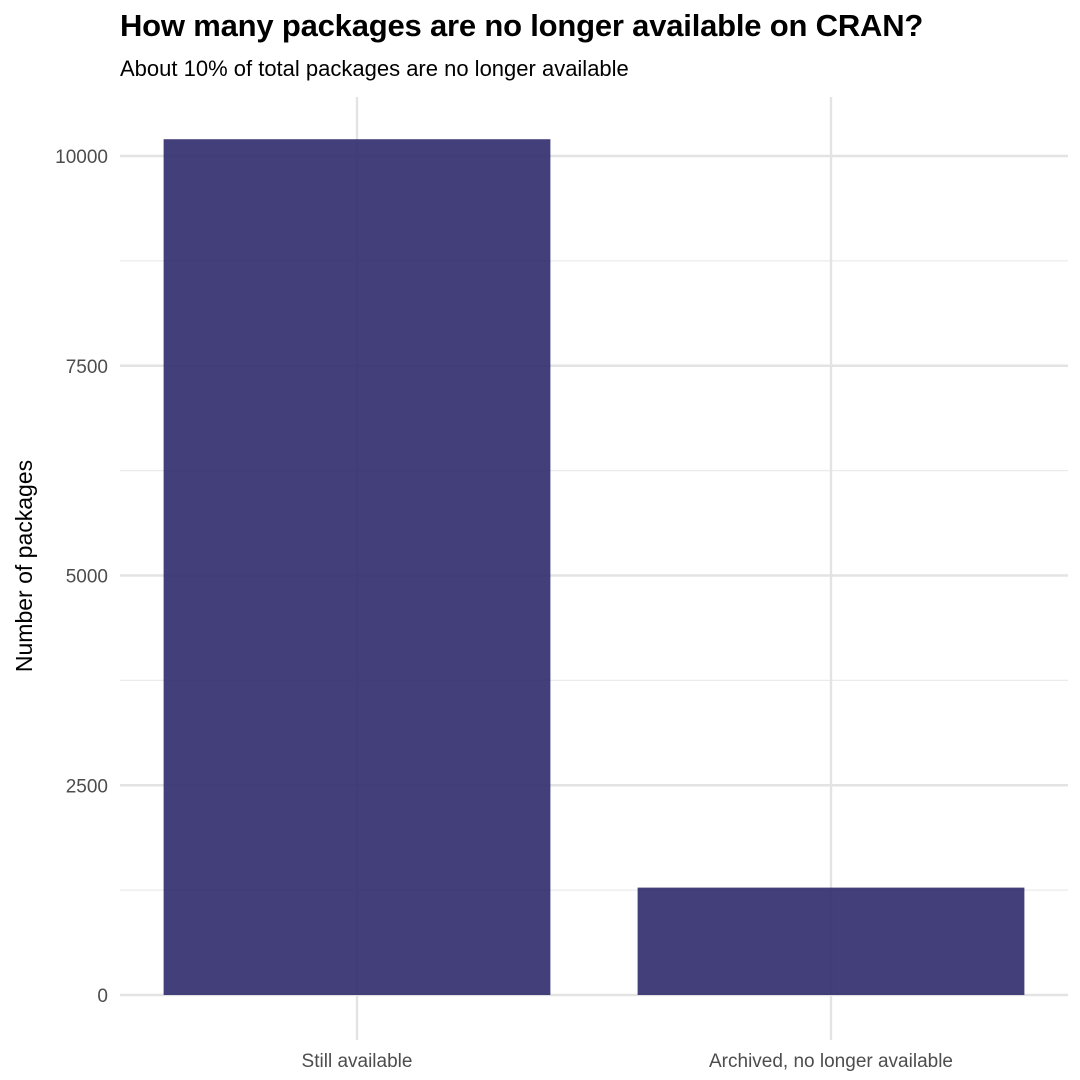 Image resolution: width=1080 pixels, height=1080 pixels. What do you see at coordinates (102, 996) in the screenshot?
I see `y-tick-label: 0` at bounding box center [102, 996].